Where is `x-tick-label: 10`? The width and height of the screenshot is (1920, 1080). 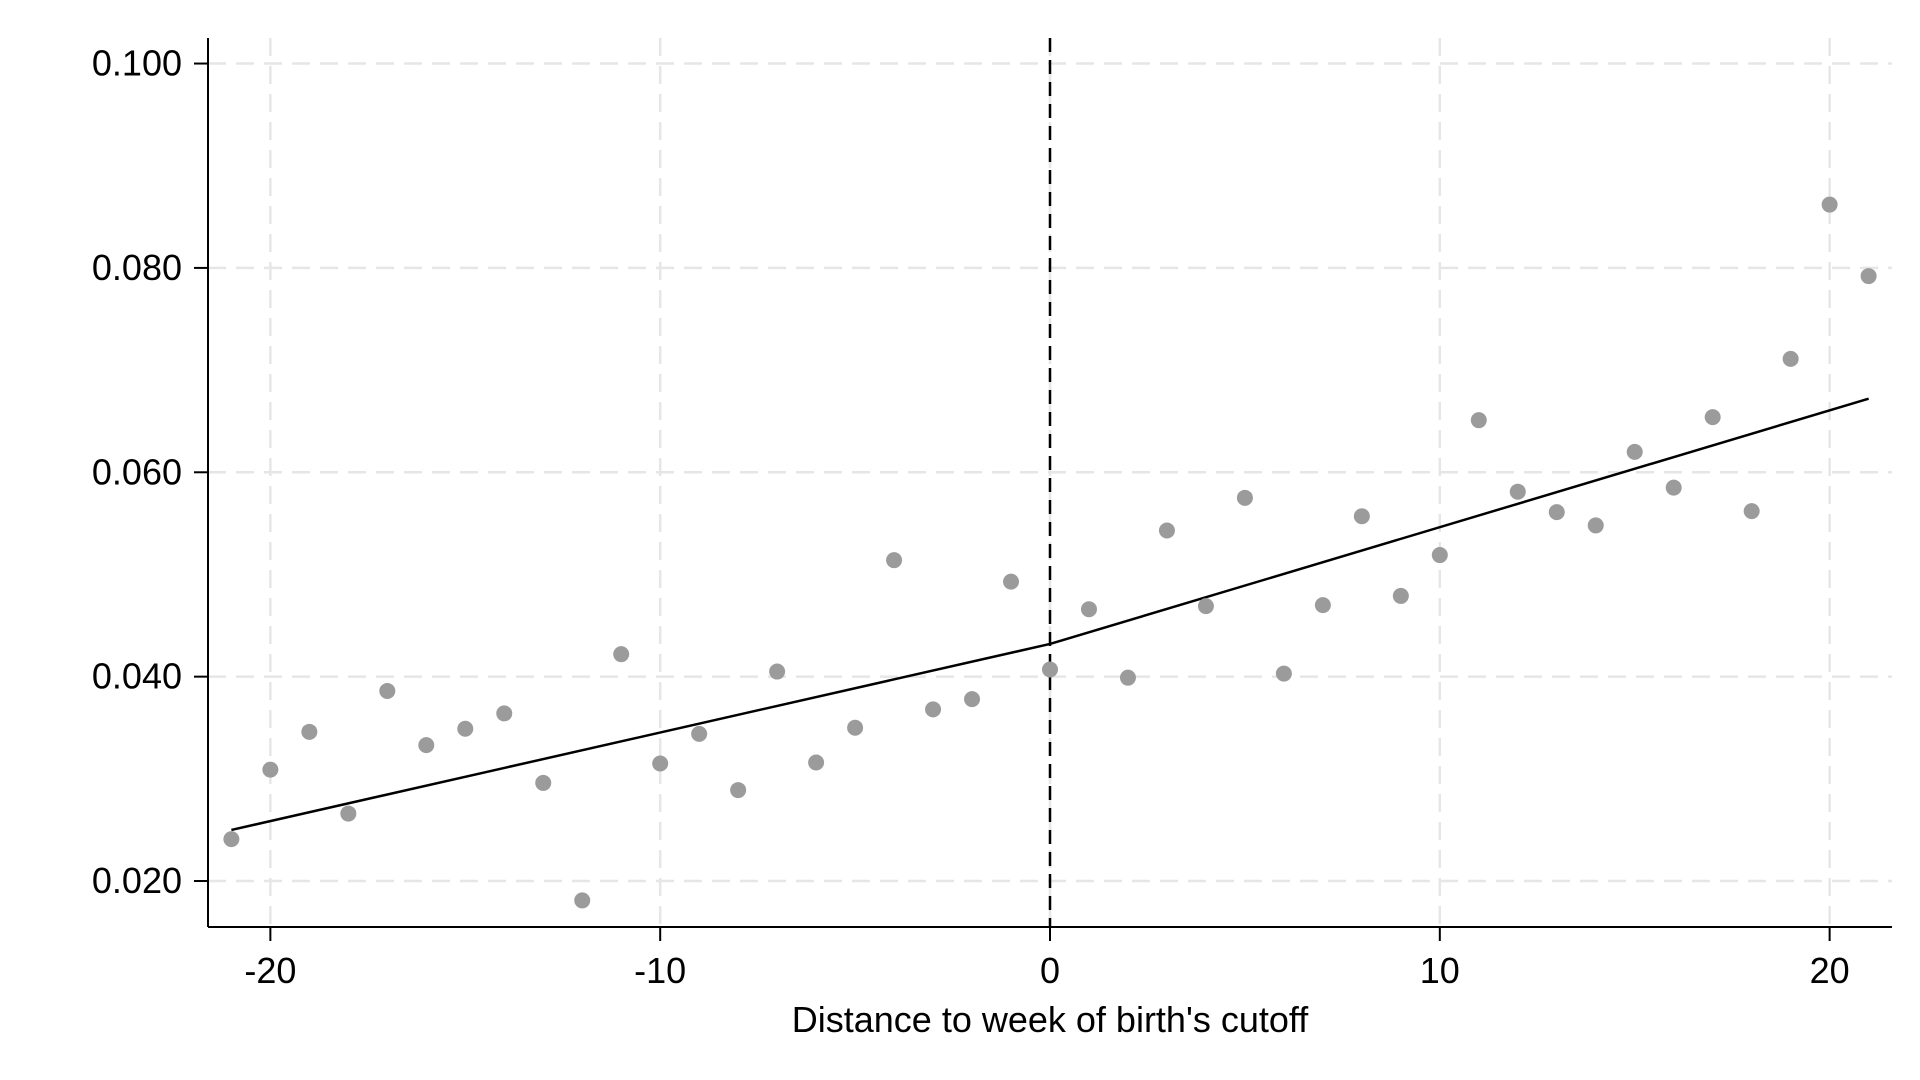 x-tick-label: 10 is located at coordinates (1440, 970).